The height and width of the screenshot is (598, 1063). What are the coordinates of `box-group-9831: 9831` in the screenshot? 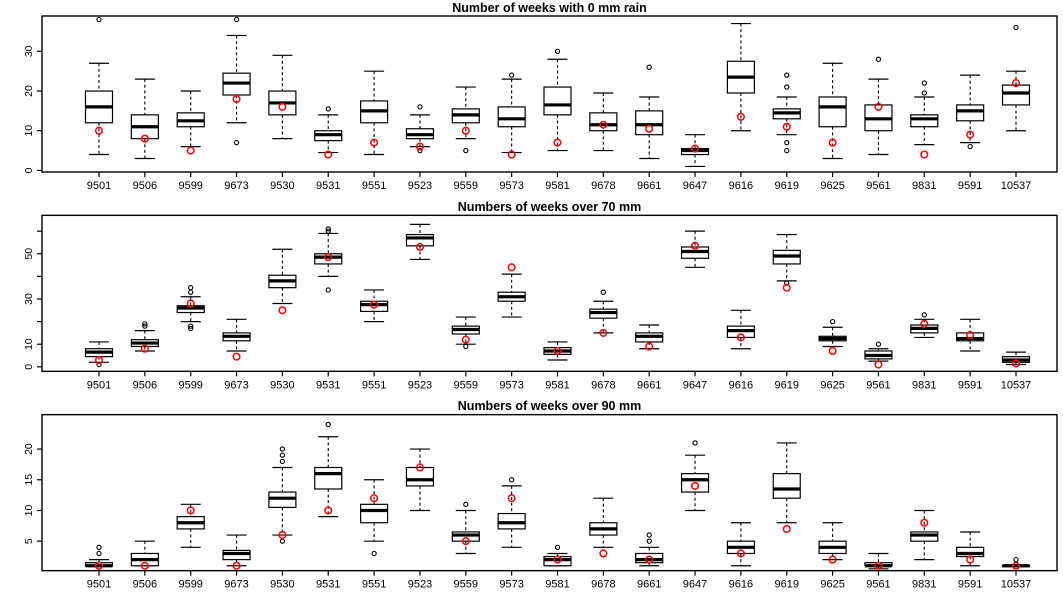 It's located at (924, 351).